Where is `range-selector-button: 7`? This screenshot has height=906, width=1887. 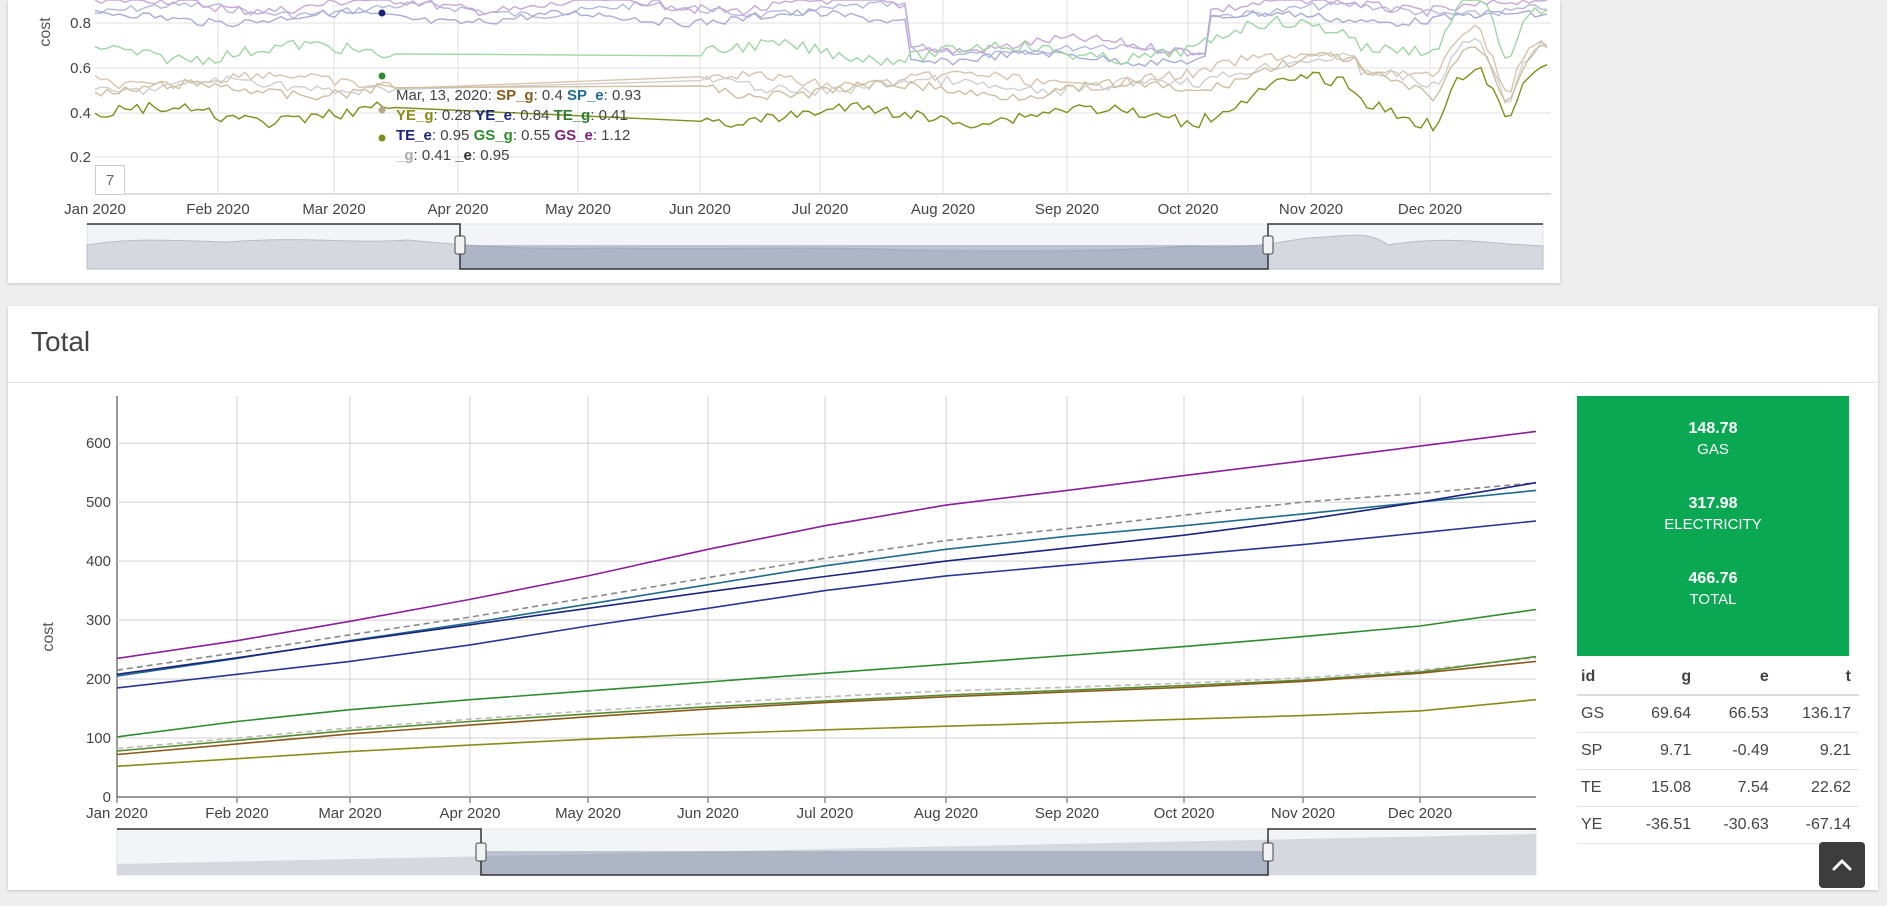 range-selector-button: 7 is located at coordinates (110, 180).